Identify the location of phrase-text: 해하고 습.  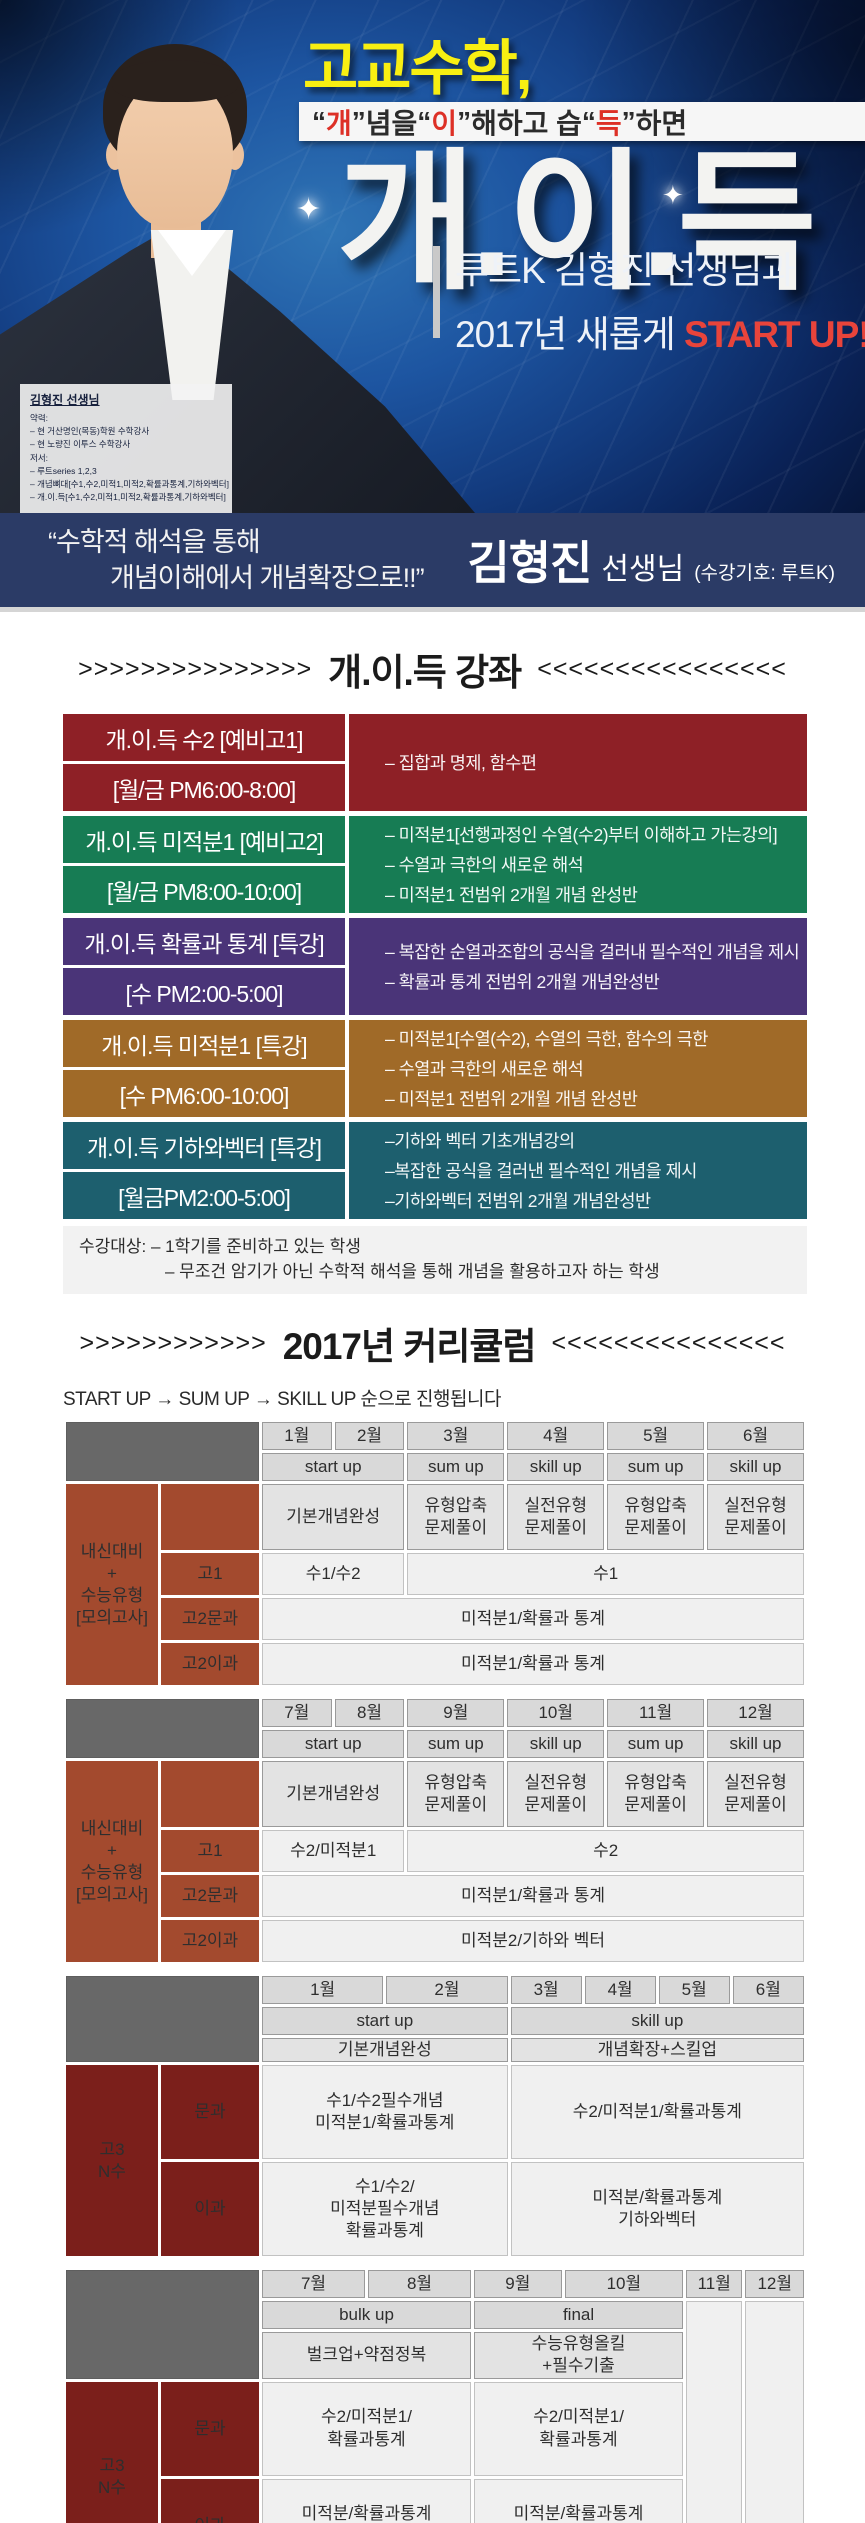
(526, 123).